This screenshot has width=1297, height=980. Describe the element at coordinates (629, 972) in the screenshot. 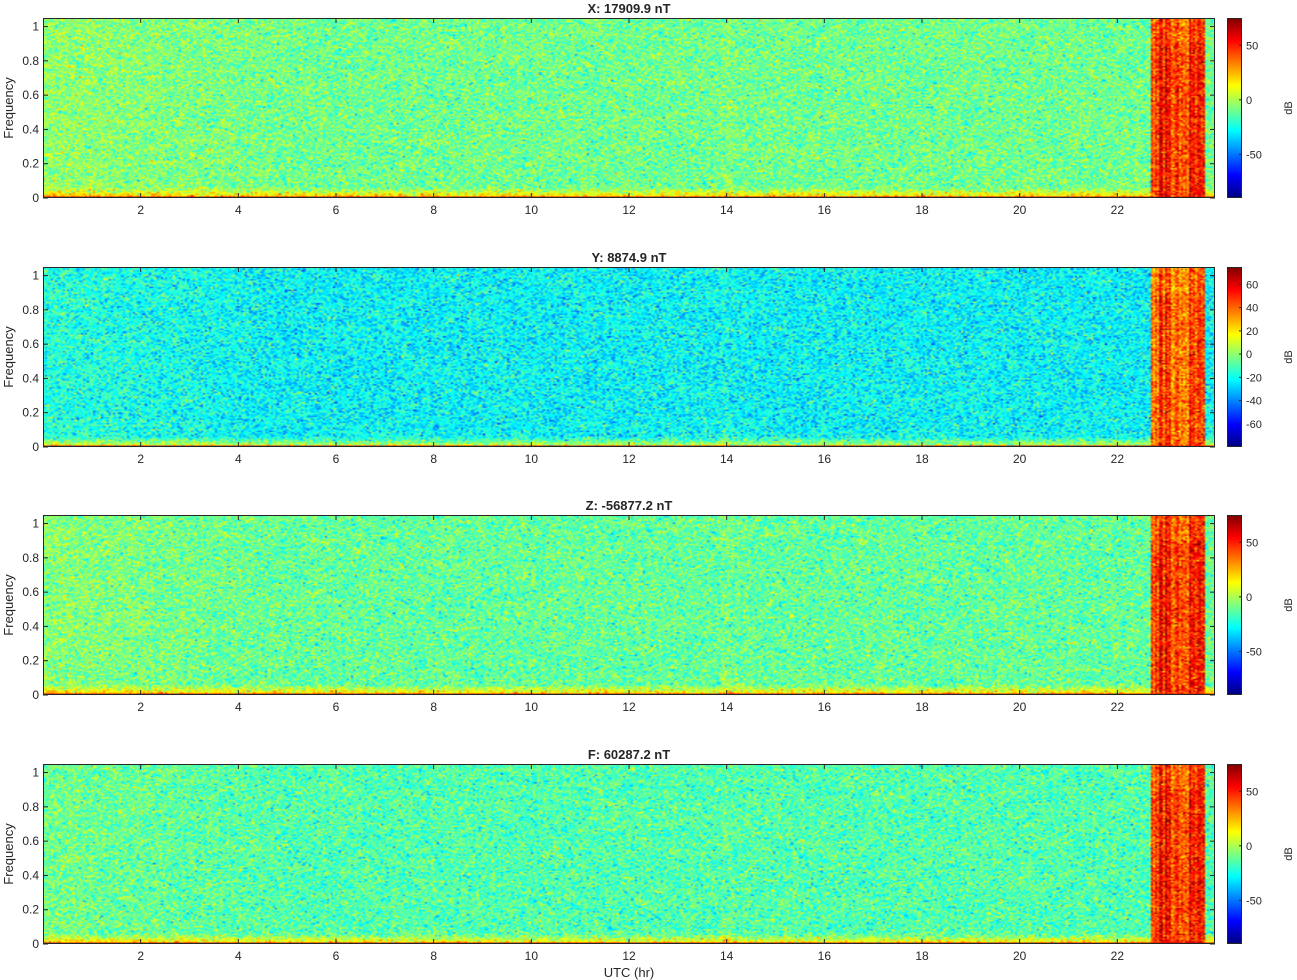

I see `x-axis-label: UTC (hr)` at that location.